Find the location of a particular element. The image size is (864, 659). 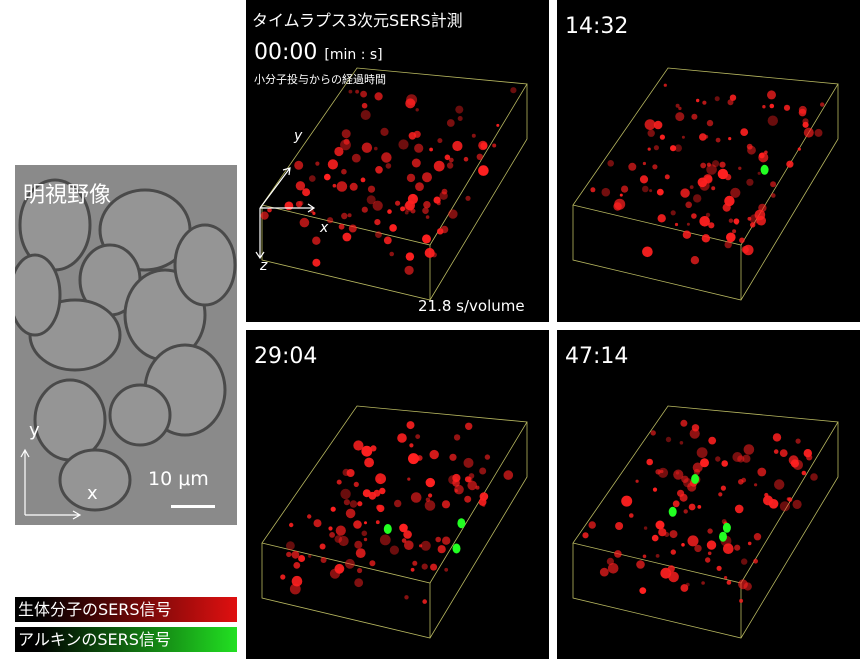

cells-image is located at coordinates (126, 345).